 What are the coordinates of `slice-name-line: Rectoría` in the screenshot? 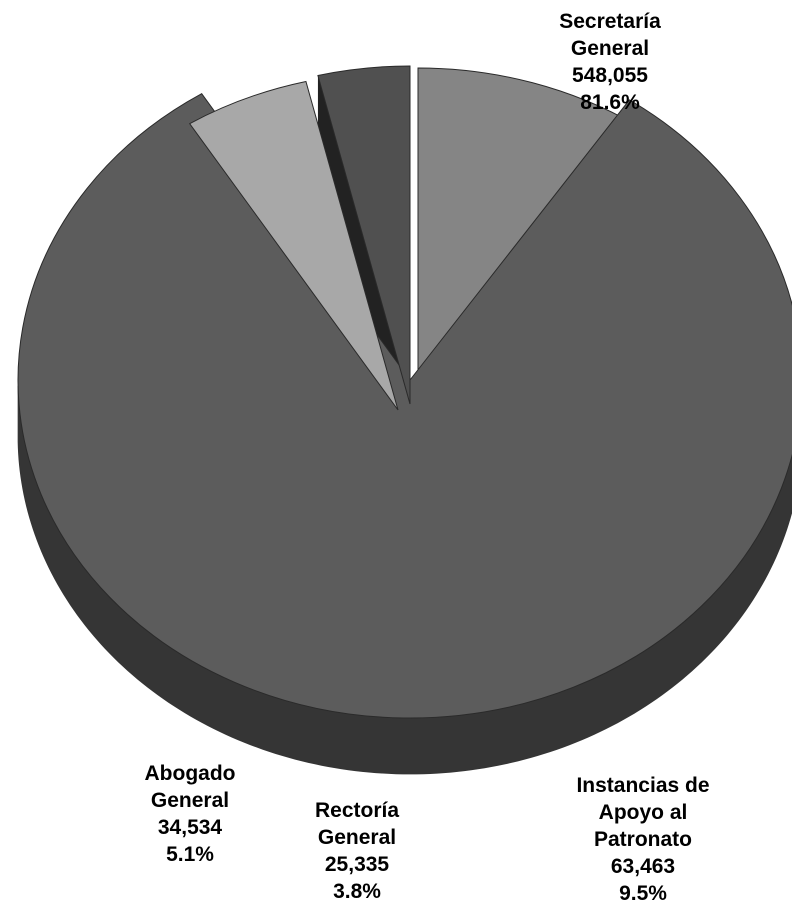 It's located at (357, 810).